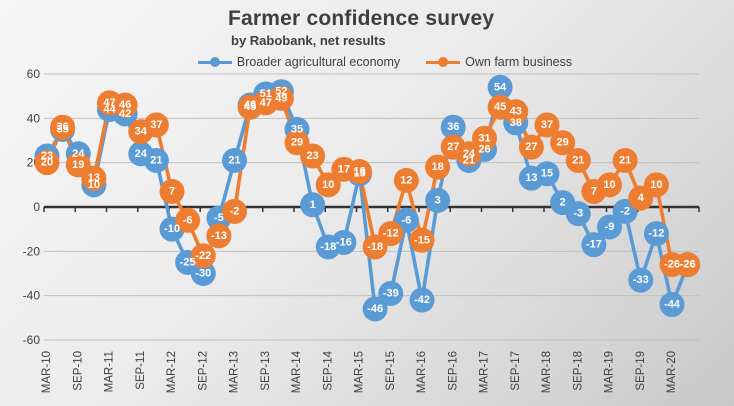 The image size is (734, 406). What do you see at coordinates (318, 62) in the screenshot?
I see `legend-label: Broader agricultural economy` at bounding box center [318, 62].